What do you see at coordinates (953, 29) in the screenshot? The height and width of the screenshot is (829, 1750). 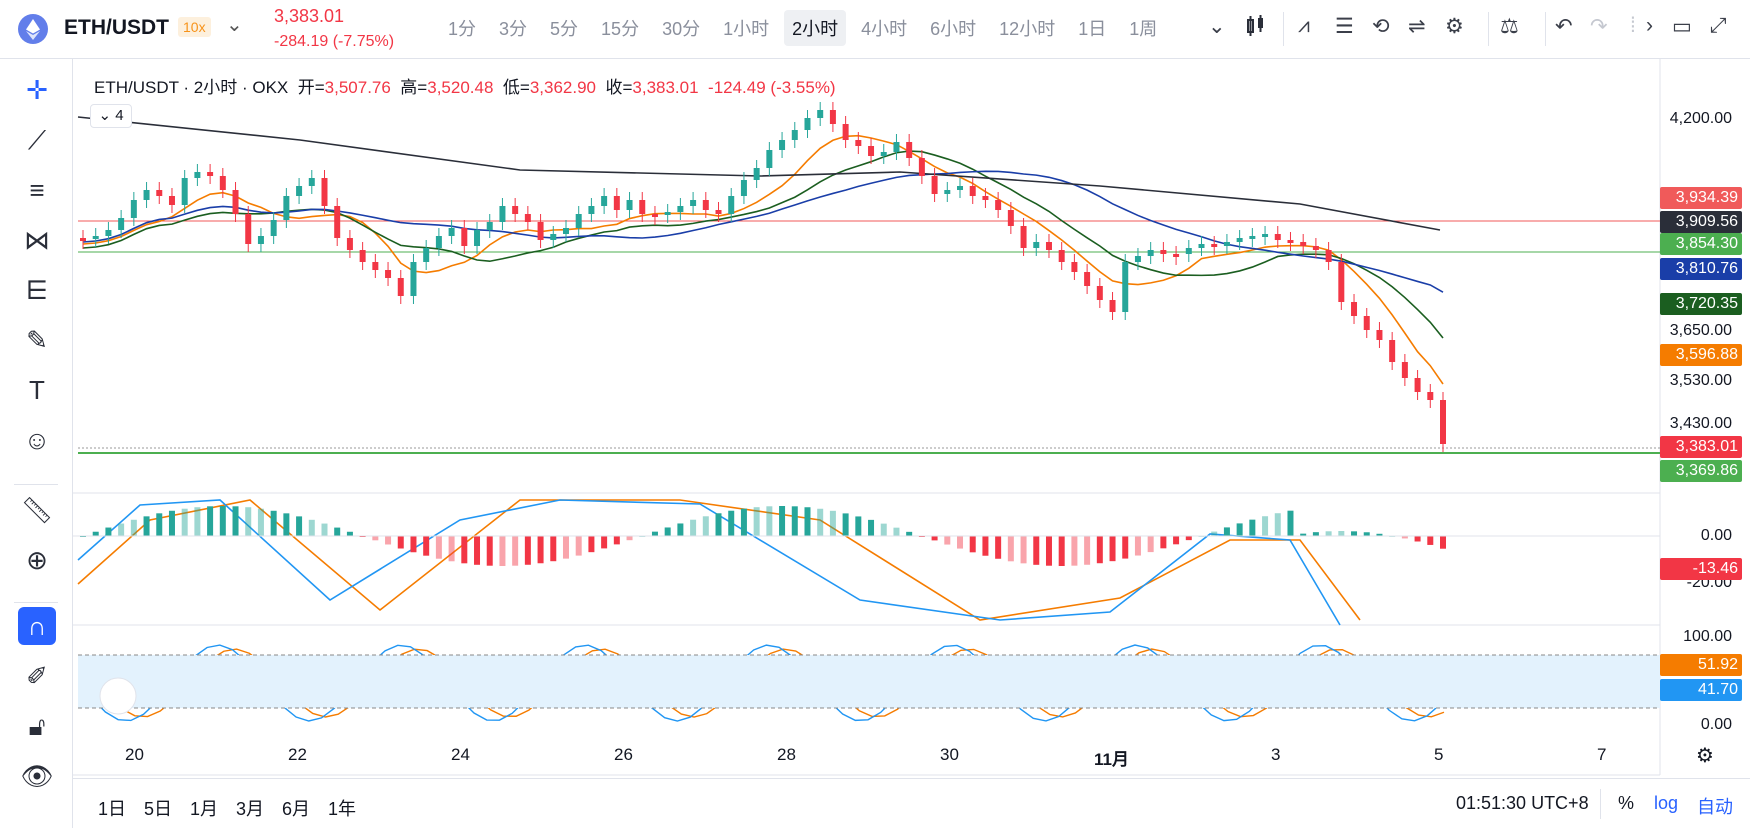 I see `interval-6h: 6小时` at bounding box center [953, 29].